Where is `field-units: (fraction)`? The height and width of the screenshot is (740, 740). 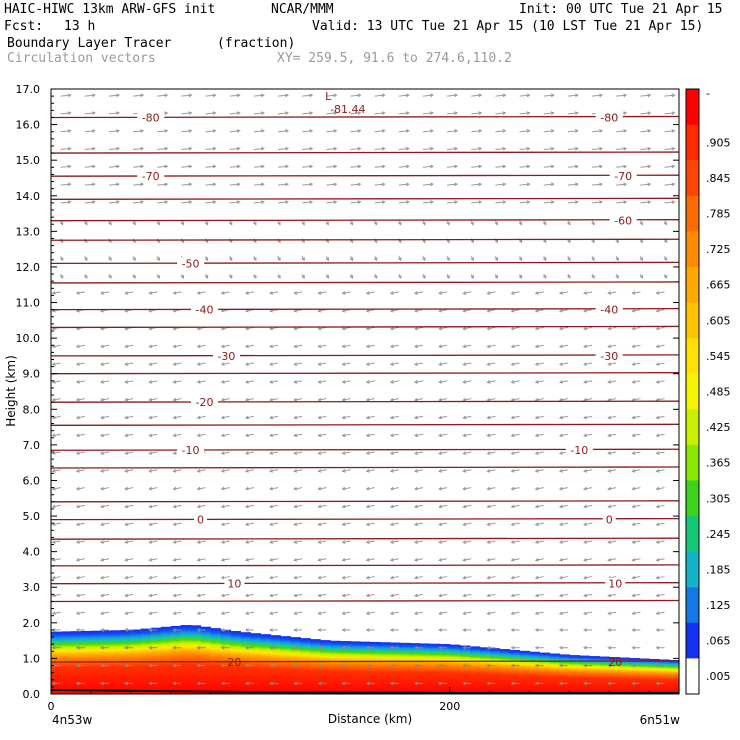 field-units: (fraction) is located at coordinates (256, 43).